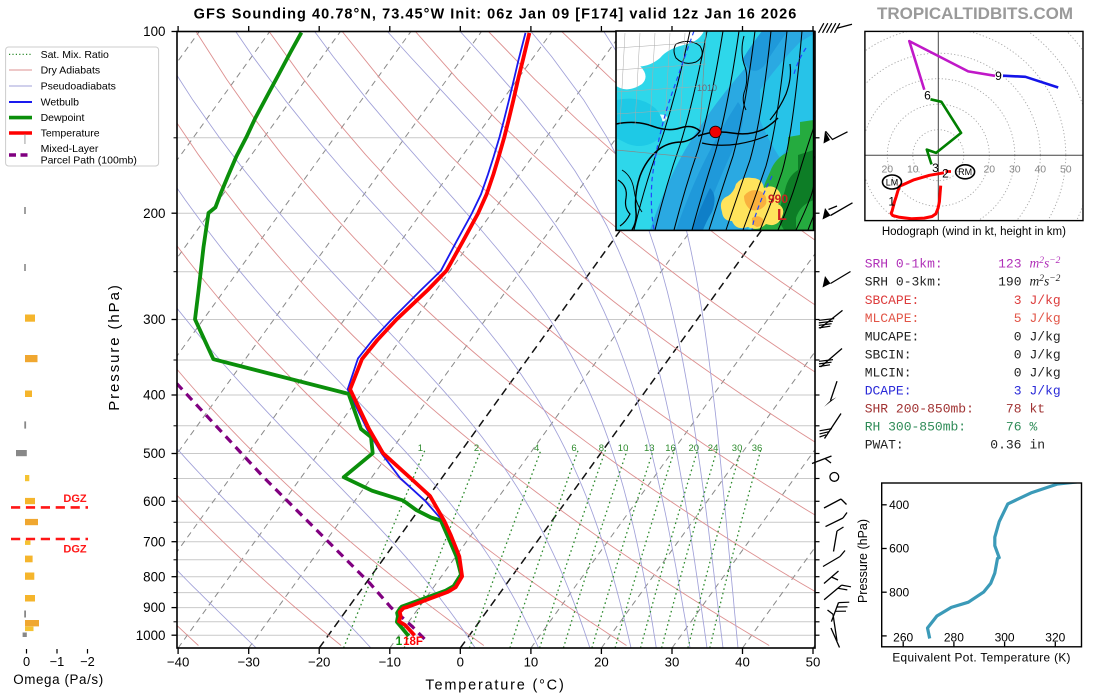  What do you see at coordinates (154, 213) in the screenshot?
I see `svg-text: 200` at bounding box center [154, 213].